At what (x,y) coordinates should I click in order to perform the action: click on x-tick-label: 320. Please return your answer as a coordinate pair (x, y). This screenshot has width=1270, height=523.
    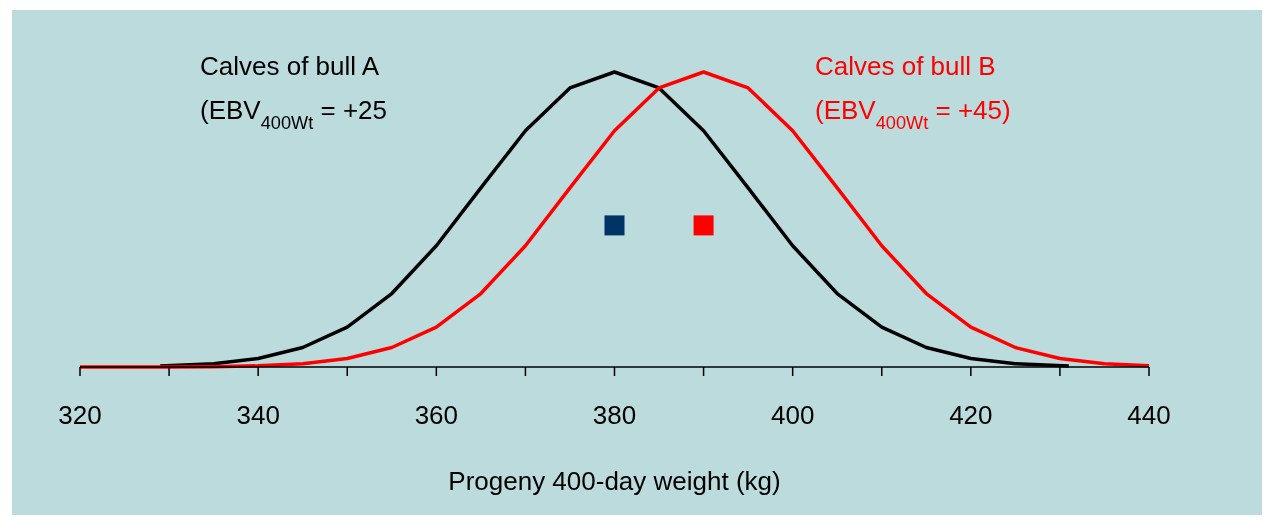
    Looking at the image, I should click on (80, 415).